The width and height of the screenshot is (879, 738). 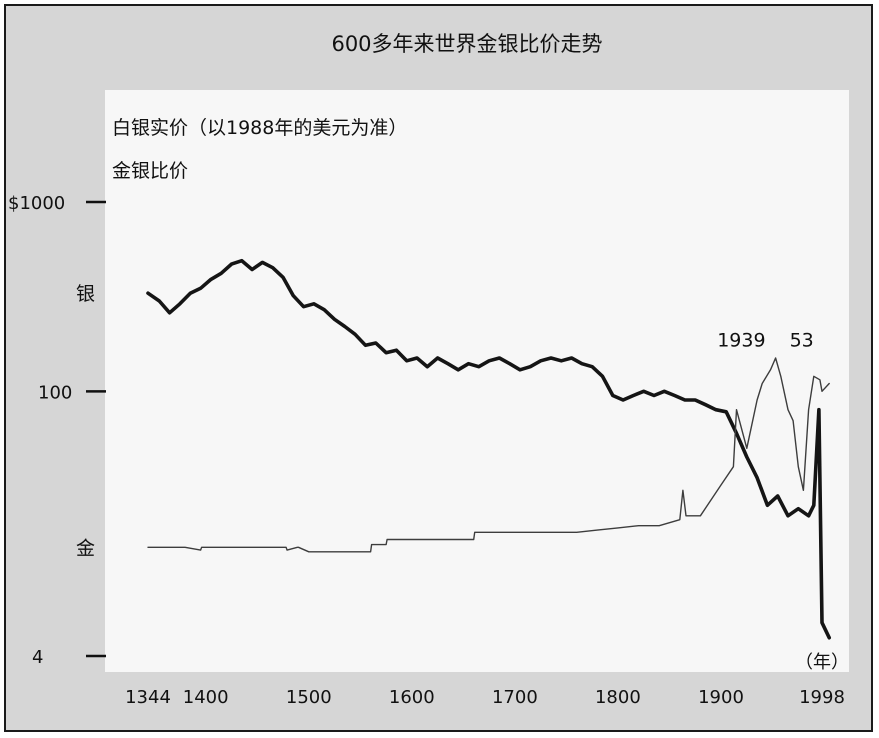 I want to click on x-axis: 1344 1400 1500 1600 1700 1800 1900 1998, so click(x=485, y=697).